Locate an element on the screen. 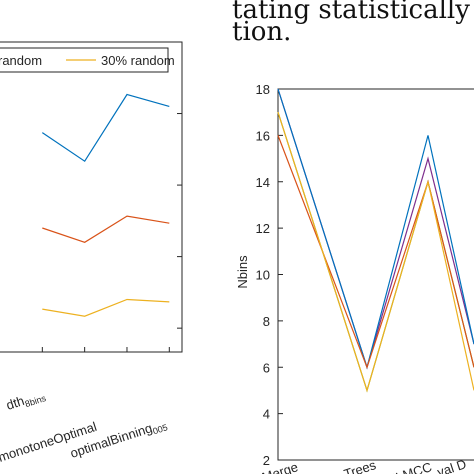  page-text-line-2: tion. is located at coordinates (261, 32).